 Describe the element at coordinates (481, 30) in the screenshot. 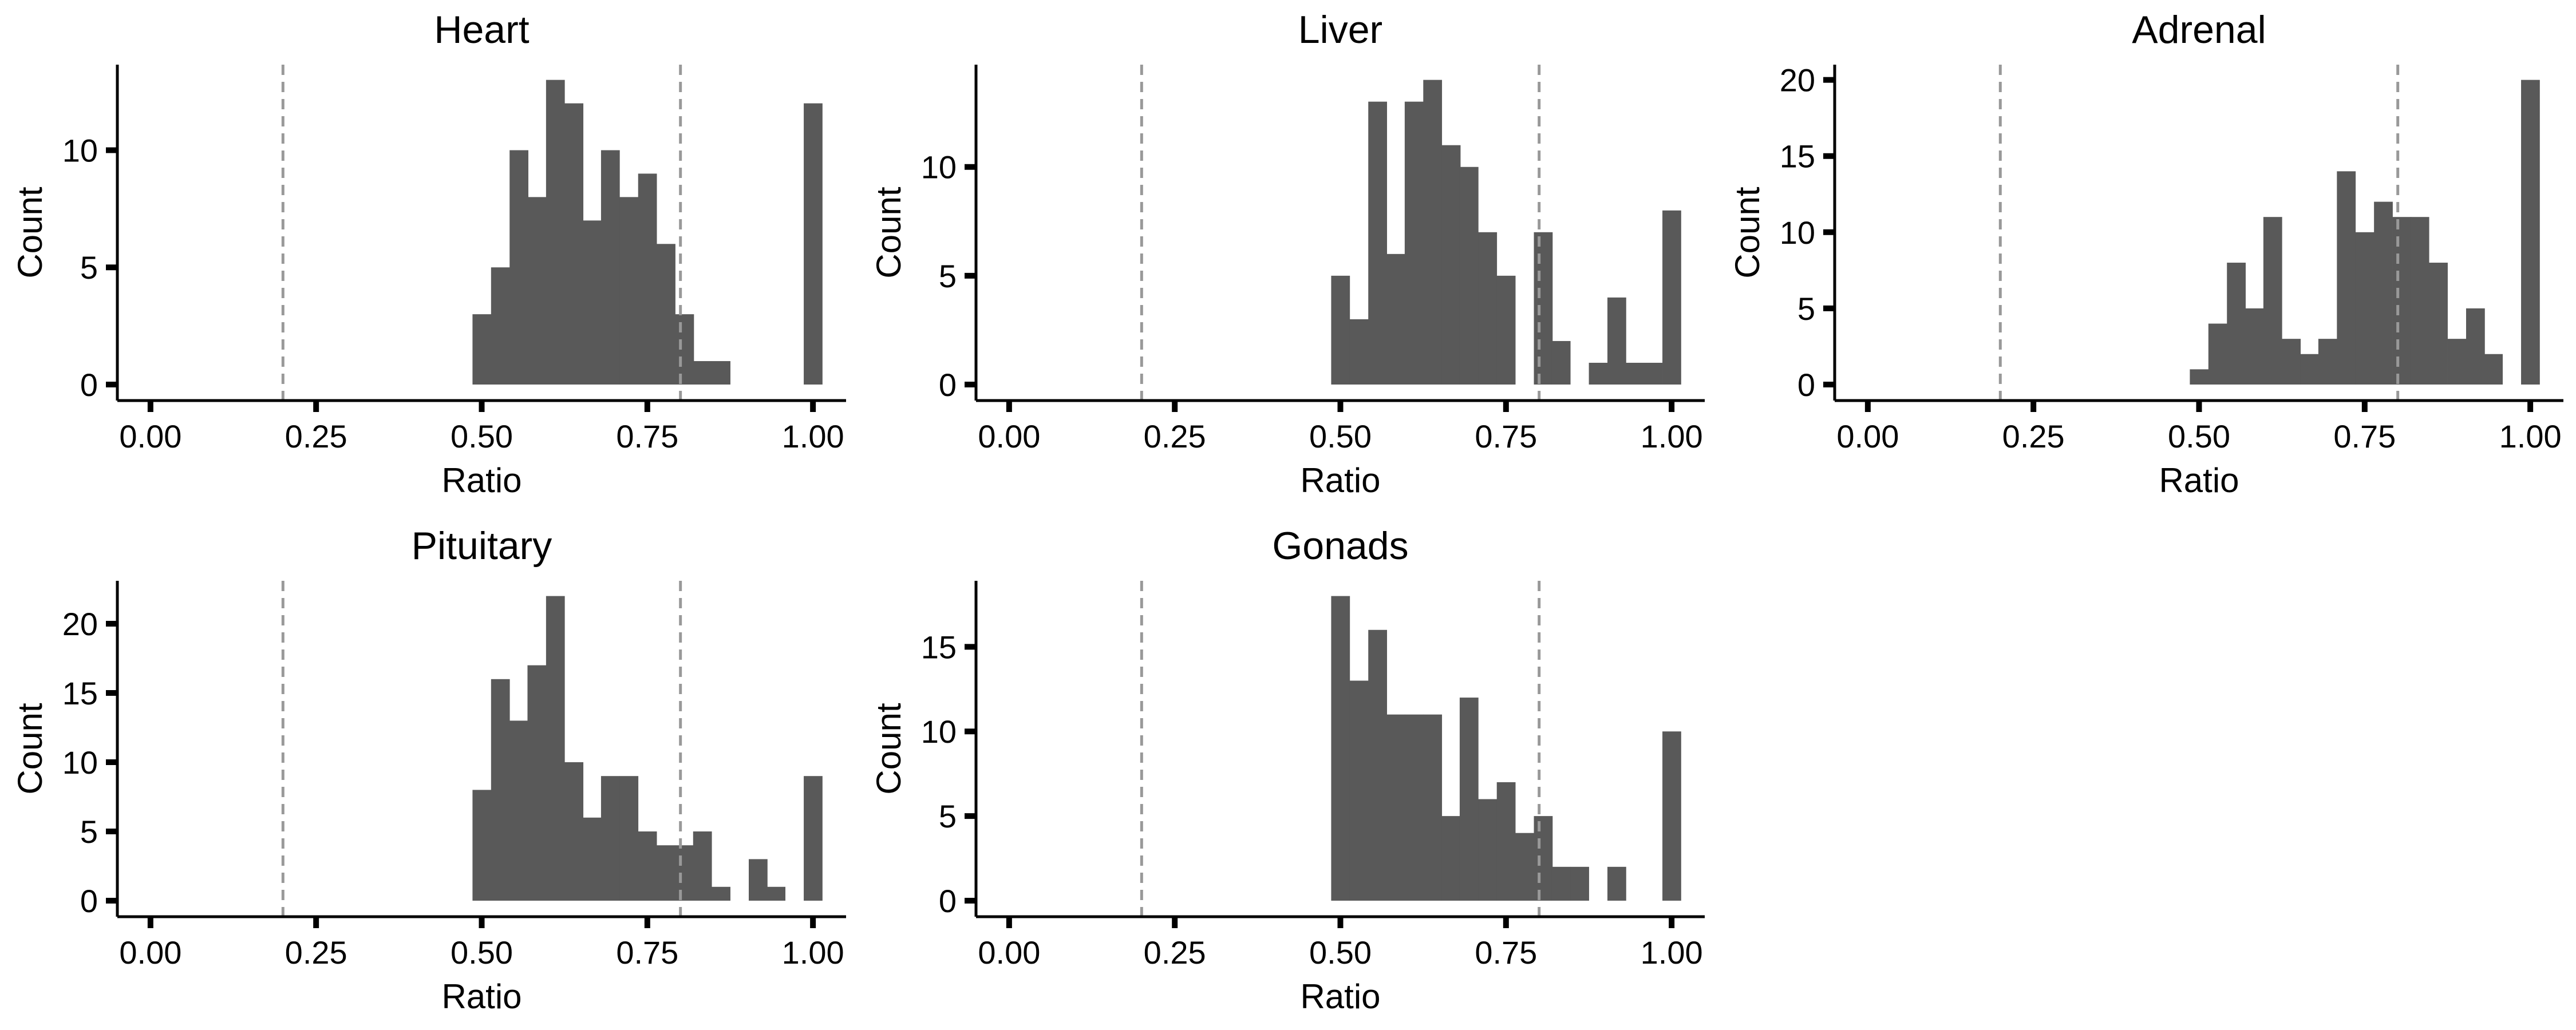

I see `panel-title: Heart` at that location.